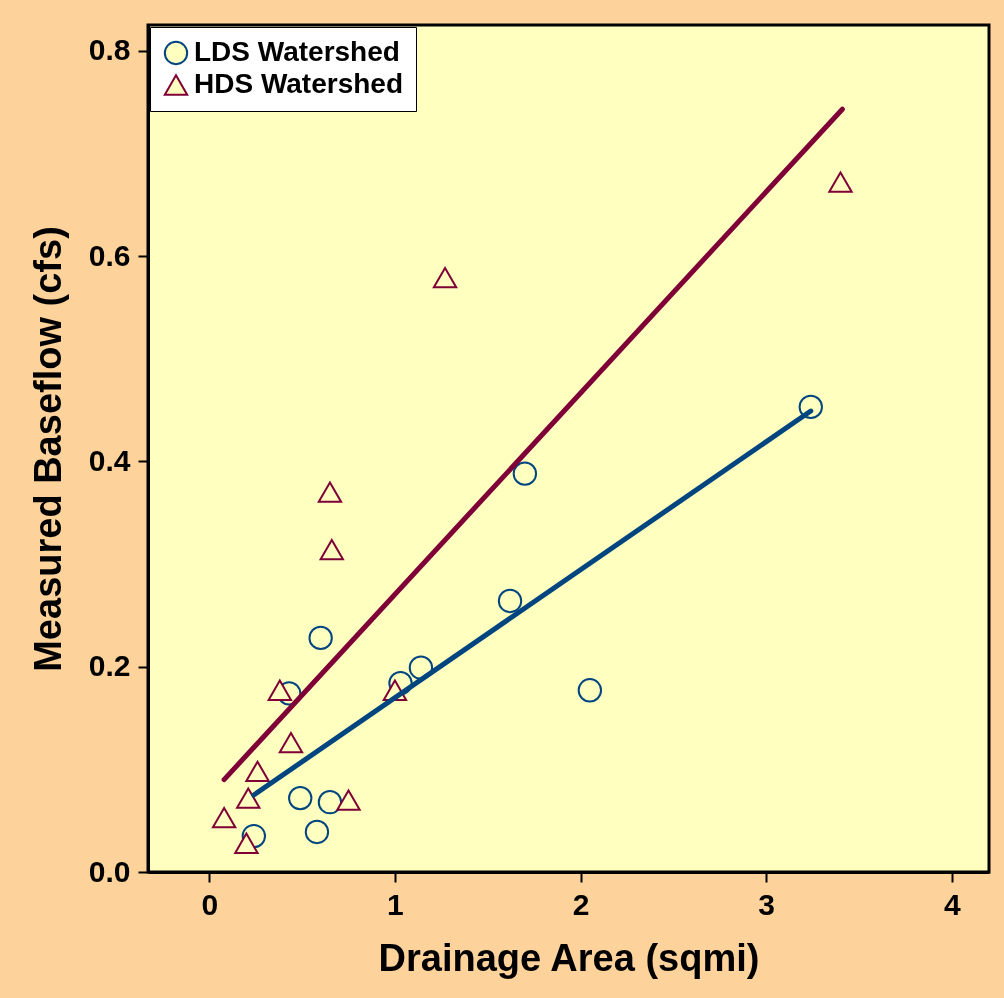 The image size is (1004, 998). I want to click on y-tick-label: 0.0, so click(109, 871).